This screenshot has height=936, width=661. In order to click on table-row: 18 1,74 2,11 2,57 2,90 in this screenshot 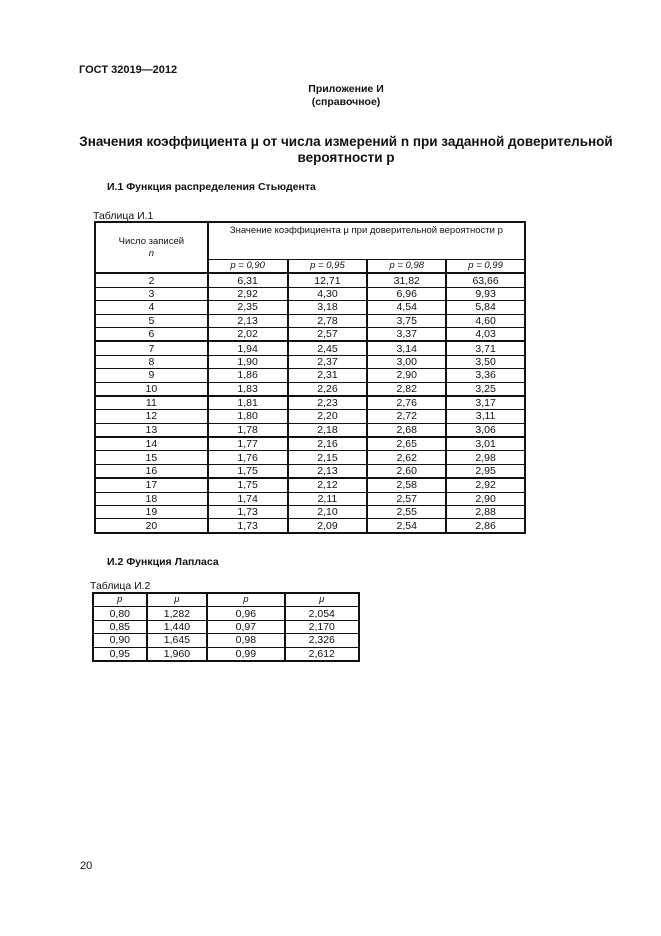, I will do `click(310, 499)`.